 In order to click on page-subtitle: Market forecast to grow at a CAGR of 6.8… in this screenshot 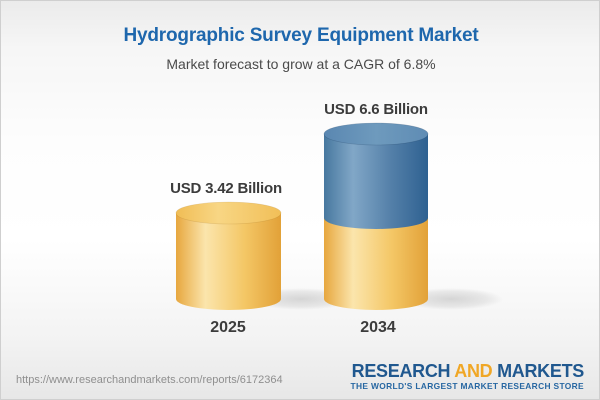, I will do `click(301, 64)`.